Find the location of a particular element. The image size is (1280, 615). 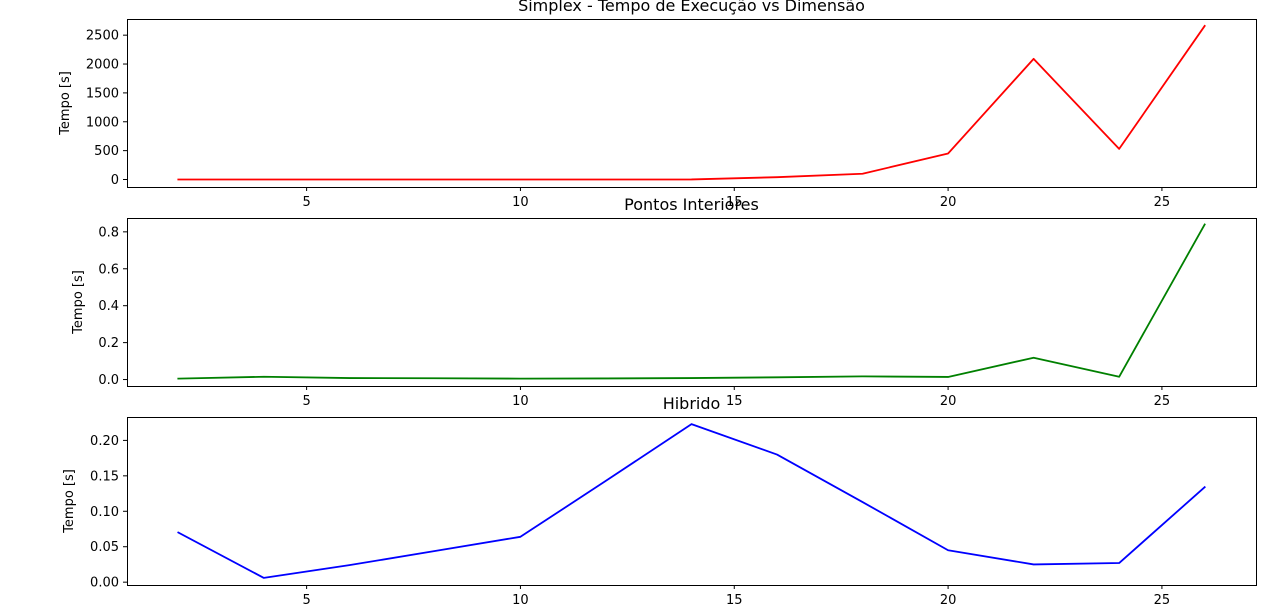

y-tick-label: 0.20 is located at coordinates (104, 441).